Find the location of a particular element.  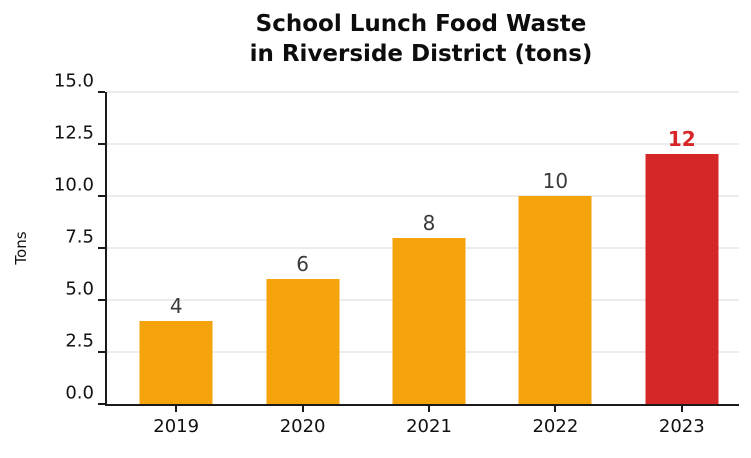

x-tick-label: 2023 is located at coordinates (681, 426).